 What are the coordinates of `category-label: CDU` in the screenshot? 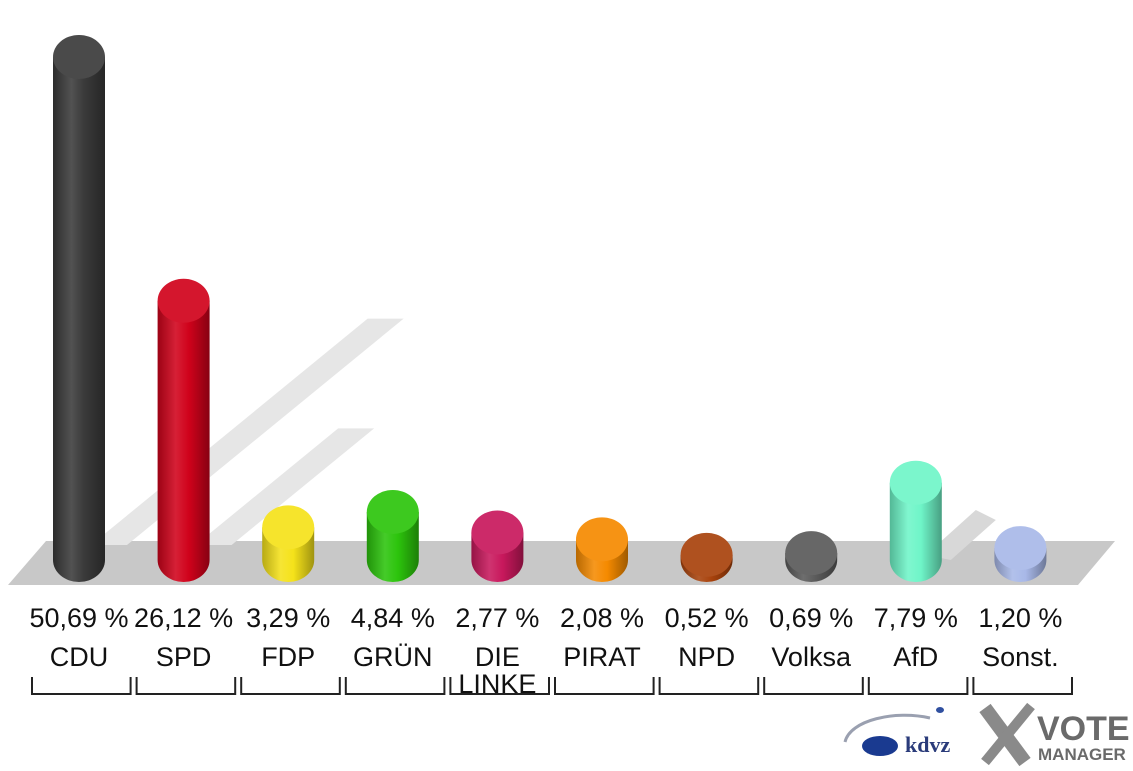 It's located at (79, 657).